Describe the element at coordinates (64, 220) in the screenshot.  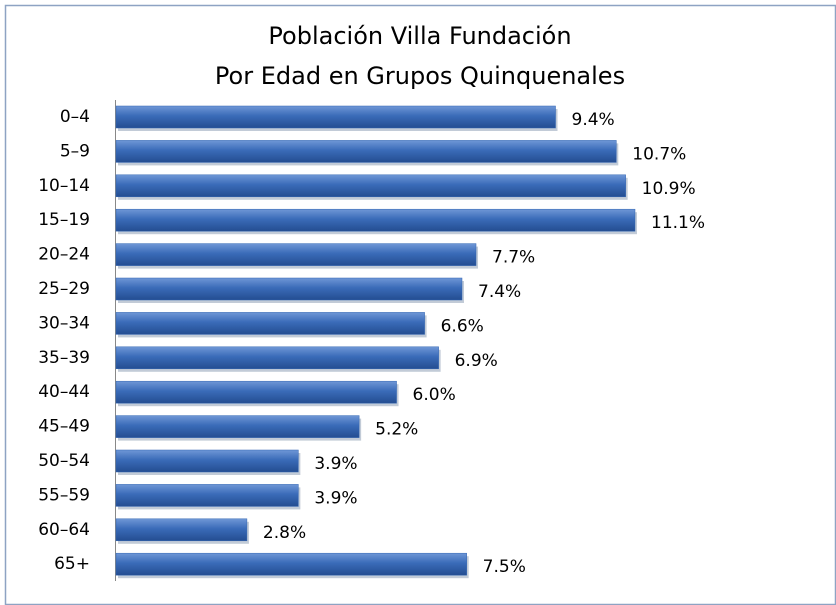
I see `category-label: 15–19` at that location.